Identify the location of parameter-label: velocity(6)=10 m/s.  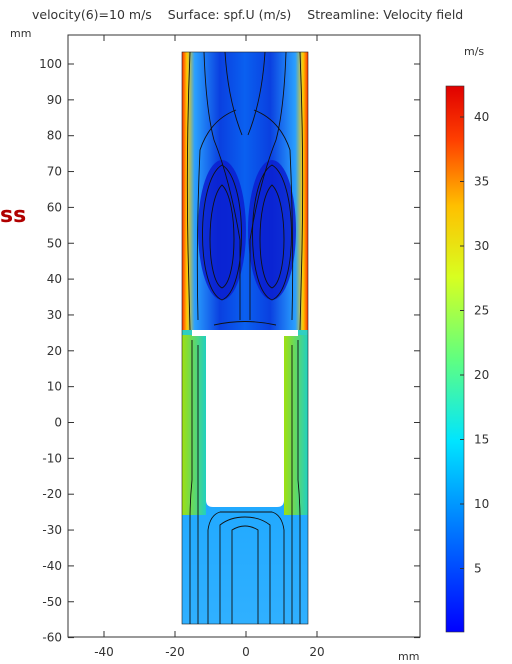
(92, 14).